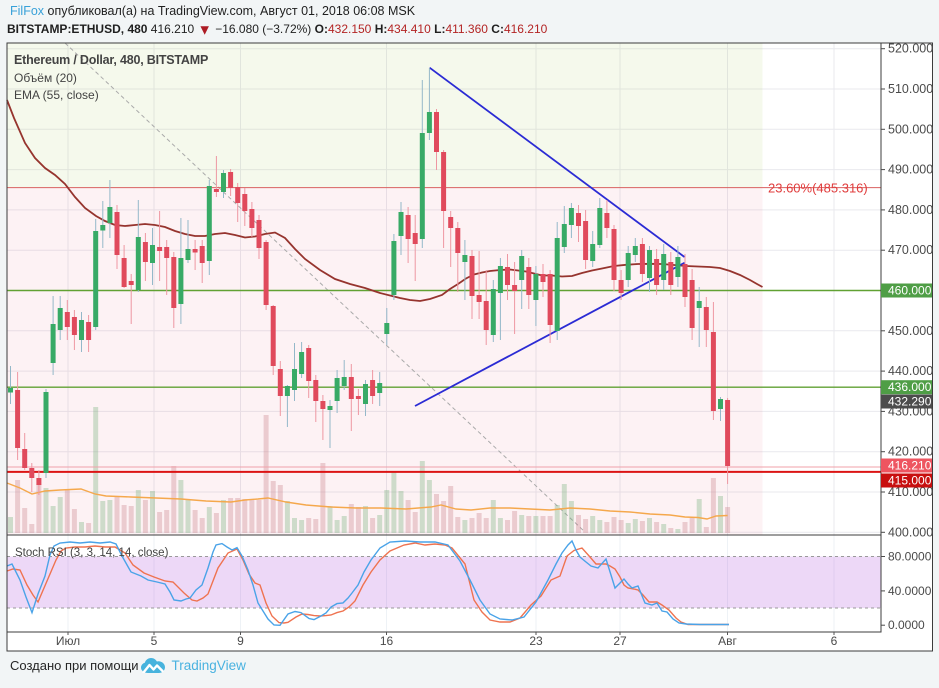  I want to click on svg-text: 0.0000, so click(906, 625).